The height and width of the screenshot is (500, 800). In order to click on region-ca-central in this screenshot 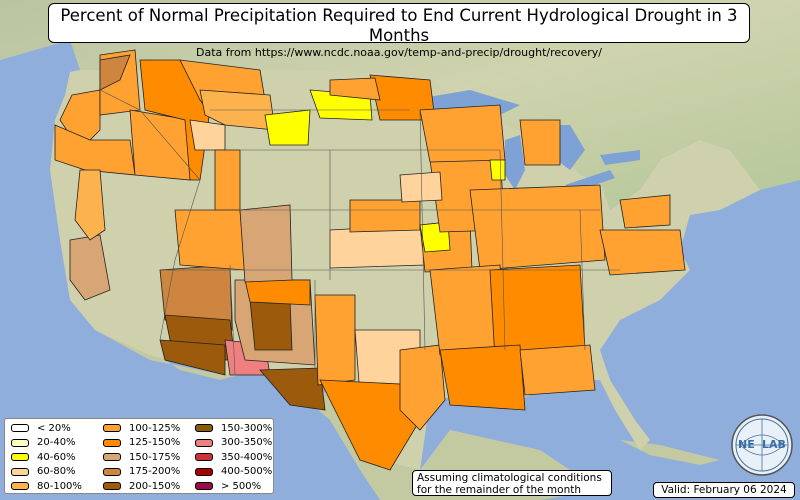, I will do `click(90, 205)`.